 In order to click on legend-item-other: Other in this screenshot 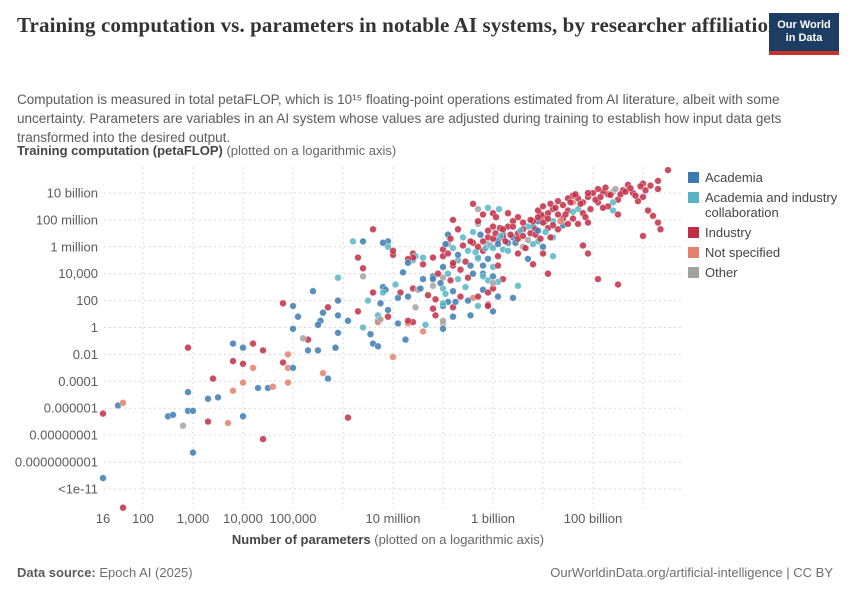, I will do `click(764, 272)`.